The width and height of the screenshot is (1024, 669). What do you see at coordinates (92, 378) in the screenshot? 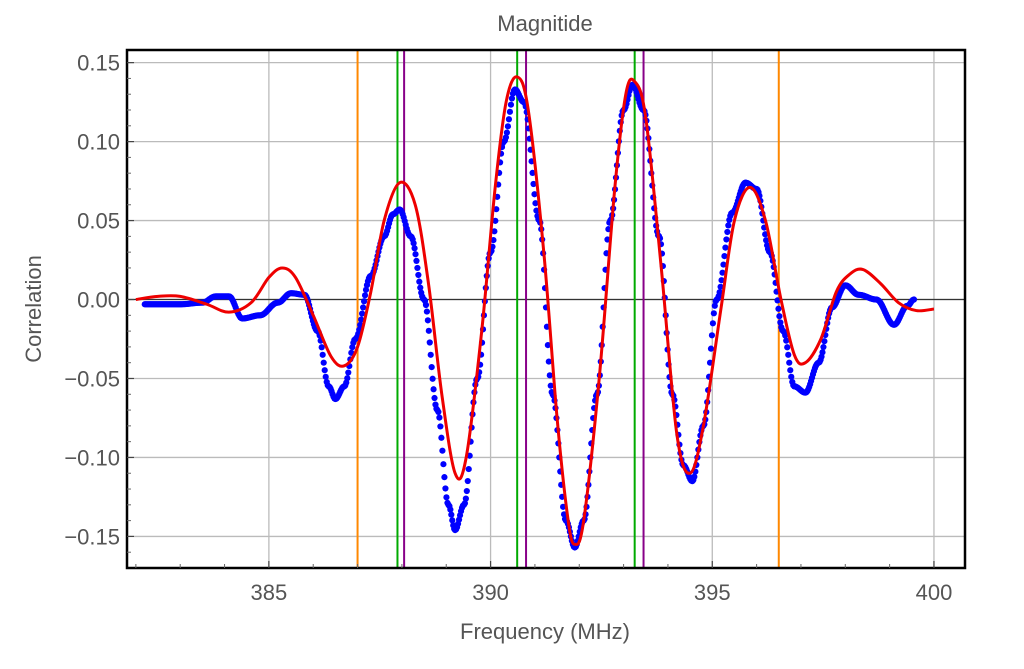
I see `y-tick-label: −0.05` at bounding box center [92, 378].